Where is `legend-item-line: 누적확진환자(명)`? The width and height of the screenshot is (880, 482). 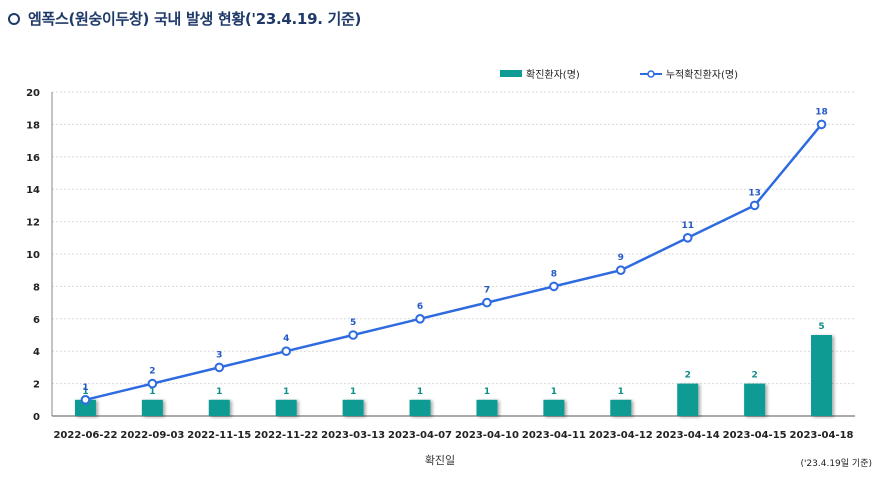 legend-item-line: 누적확진환자(명) is located at coordinates (689, 73).